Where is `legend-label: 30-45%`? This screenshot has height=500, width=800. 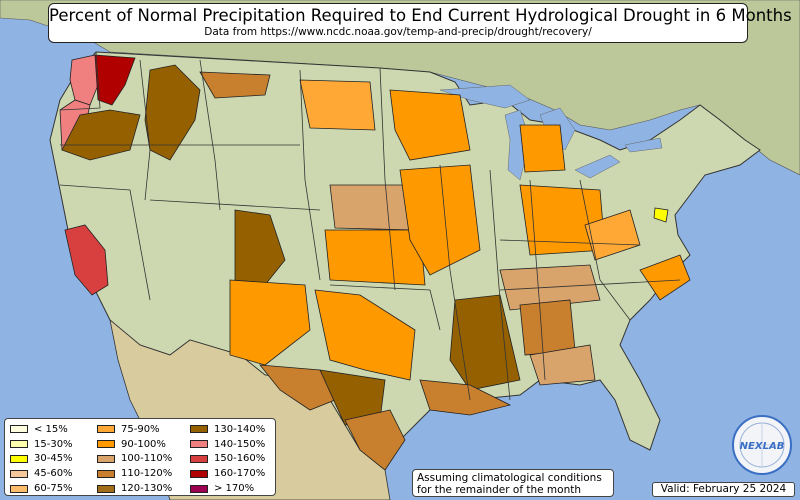
legend-label: 30-45% is located at coordinates (53, 459).